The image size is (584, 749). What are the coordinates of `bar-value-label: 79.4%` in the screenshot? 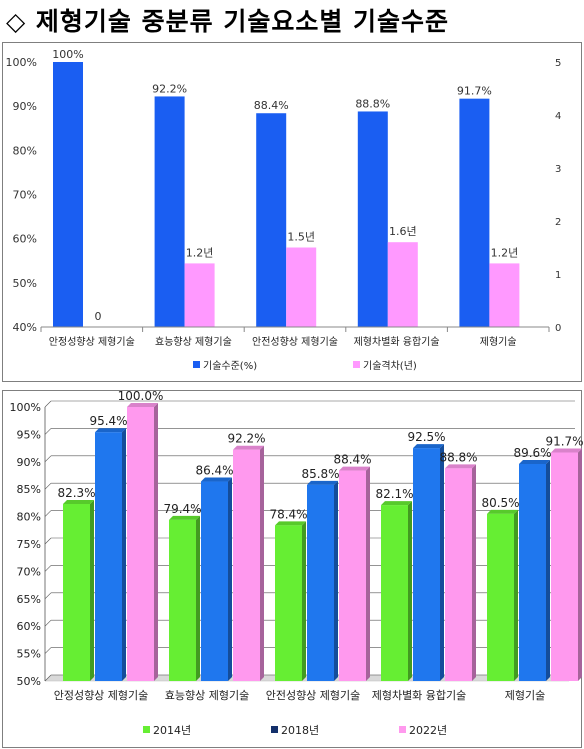 It's located at (182, 509).